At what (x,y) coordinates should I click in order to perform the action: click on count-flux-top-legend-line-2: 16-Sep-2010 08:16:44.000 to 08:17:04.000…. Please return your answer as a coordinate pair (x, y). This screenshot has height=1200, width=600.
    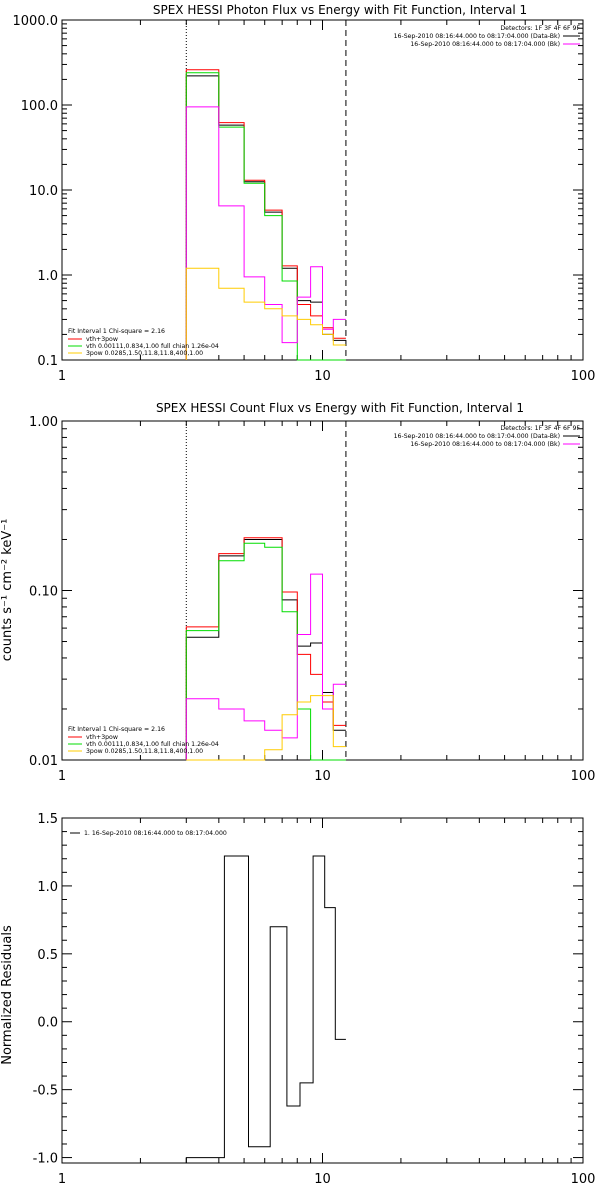
    Looking at the image, I should click on (477, 436).